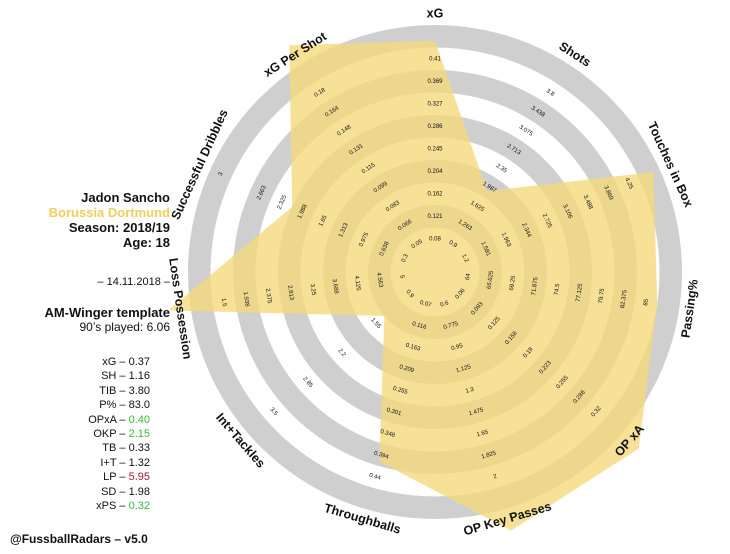  Describe the element at coordinates (646, 302) in the screenshot. I see `tick-label: 85` at that location.